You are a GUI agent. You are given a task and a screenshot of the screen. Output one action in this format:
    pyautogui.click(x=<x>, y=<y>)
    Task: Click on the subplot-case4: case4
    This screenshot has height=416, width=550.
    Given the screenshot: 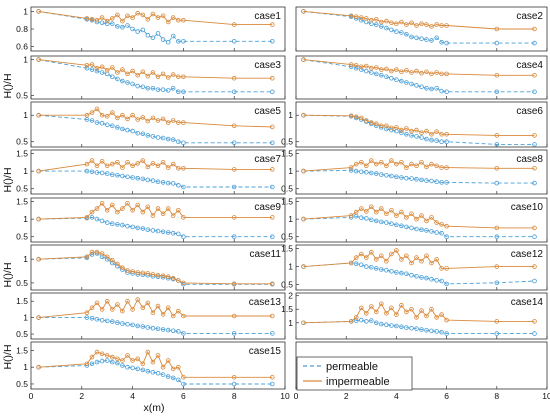 What is the action you would take?
    pyautogui.click(x=421, y=77)
    